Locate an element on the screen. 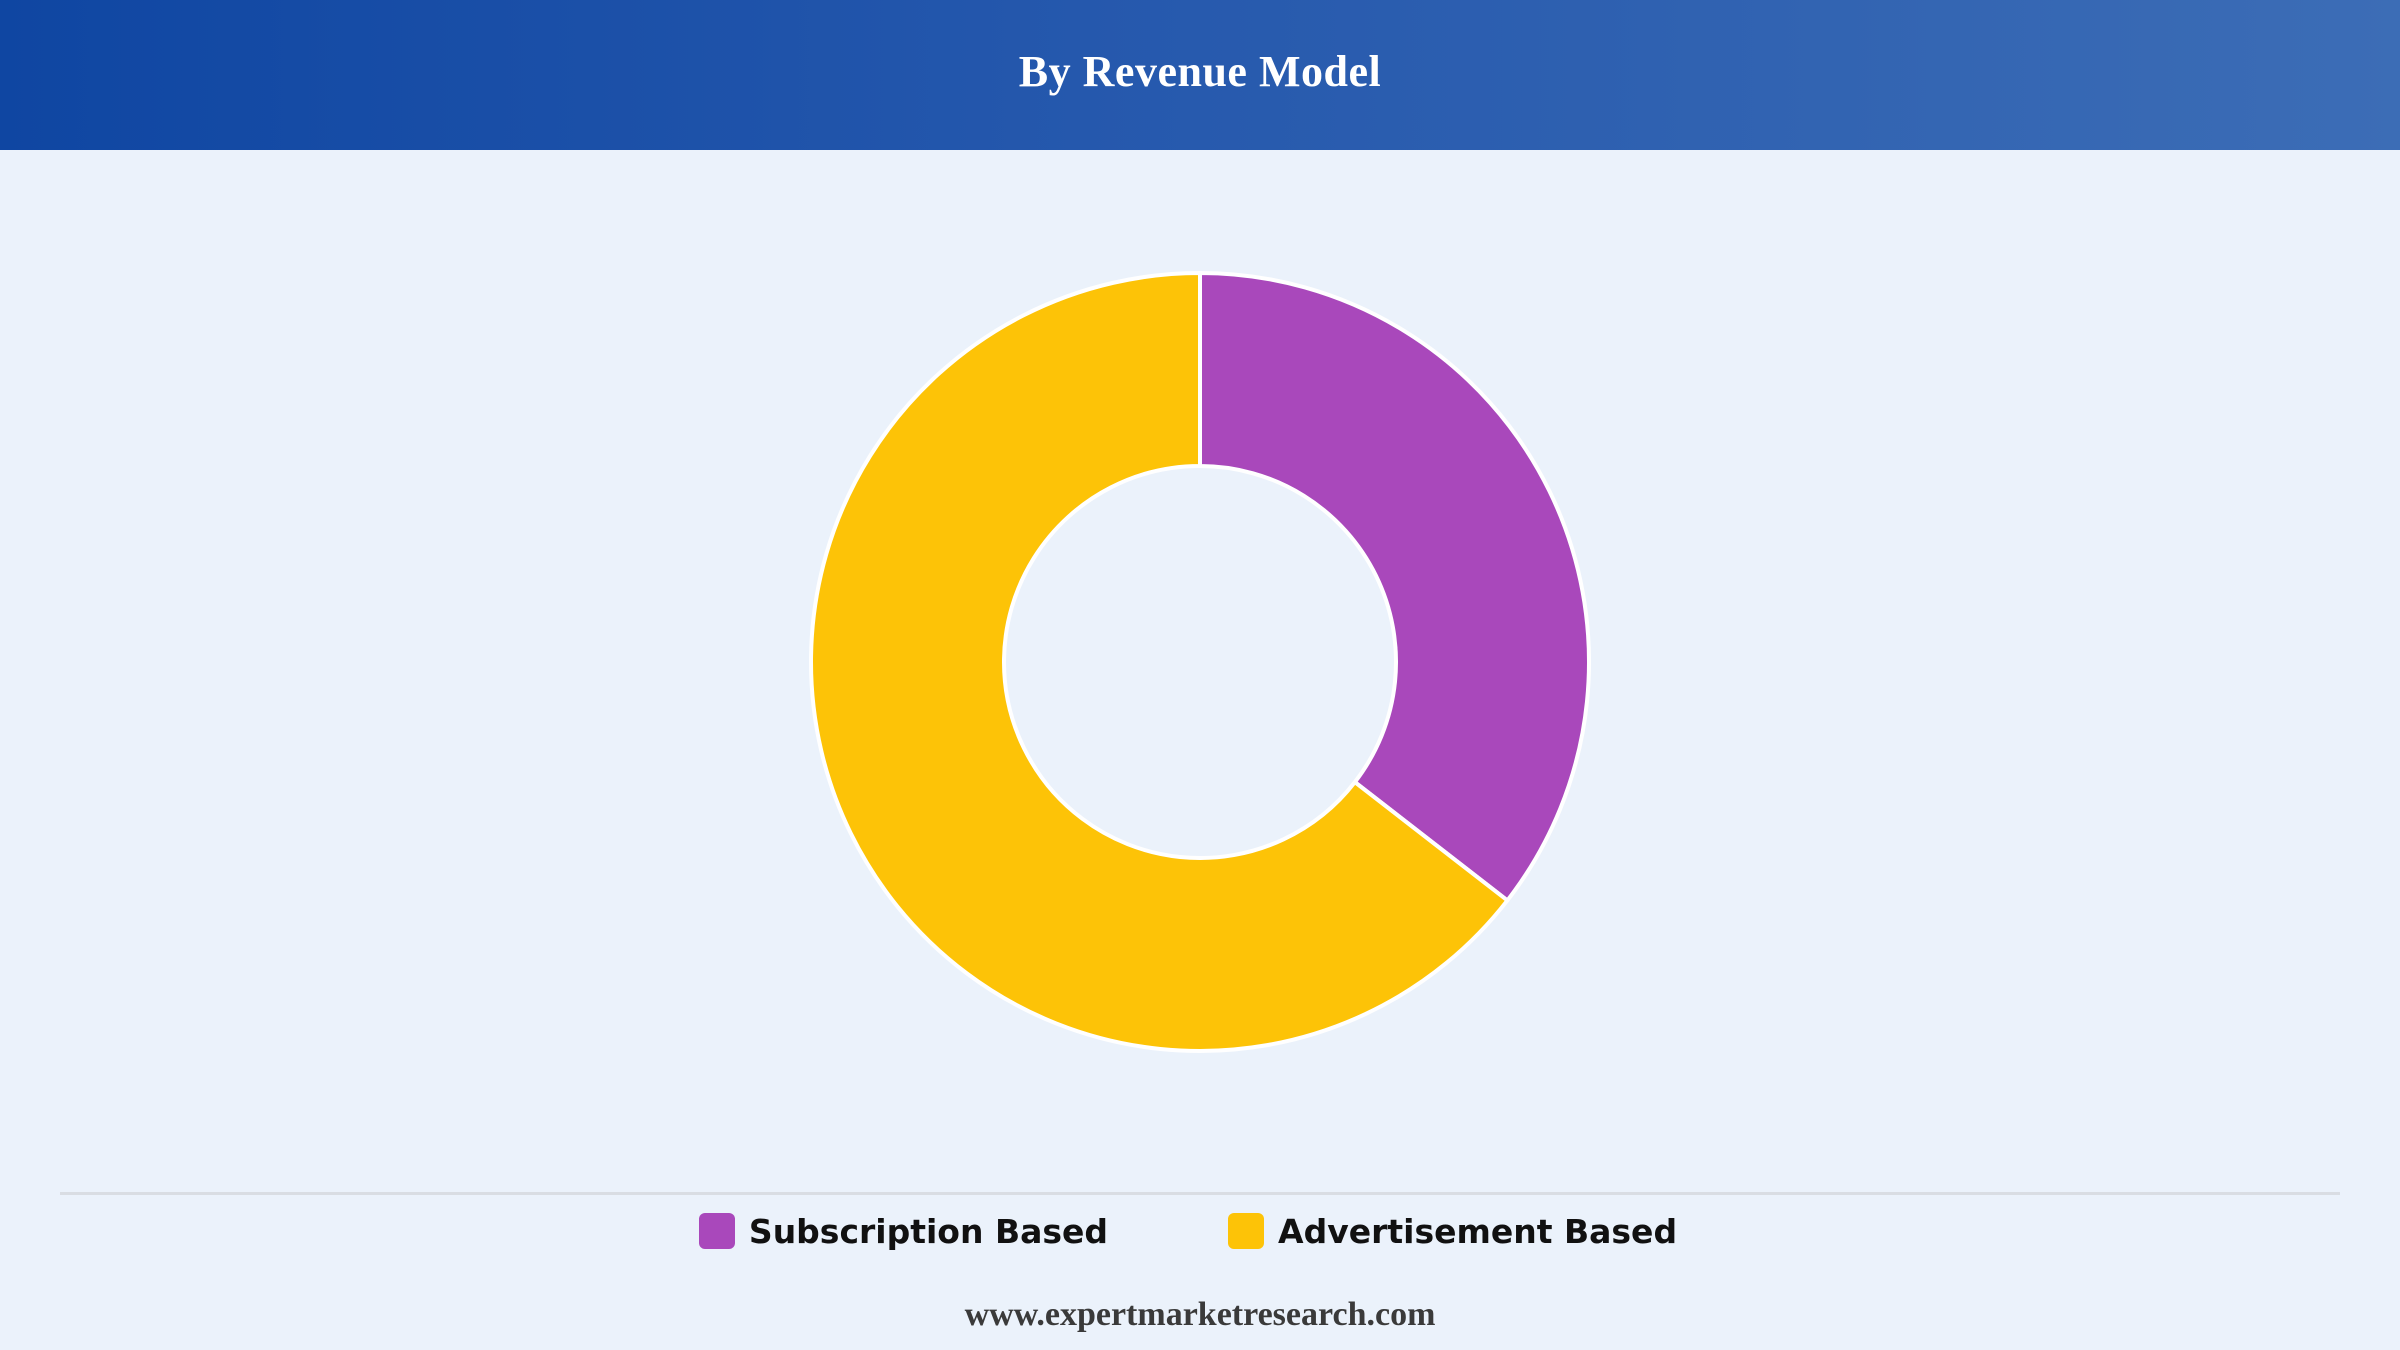 This screenshot has height=1350, width=2400. header-banner: By Revenue Model is located at coordinates (1200, 75).